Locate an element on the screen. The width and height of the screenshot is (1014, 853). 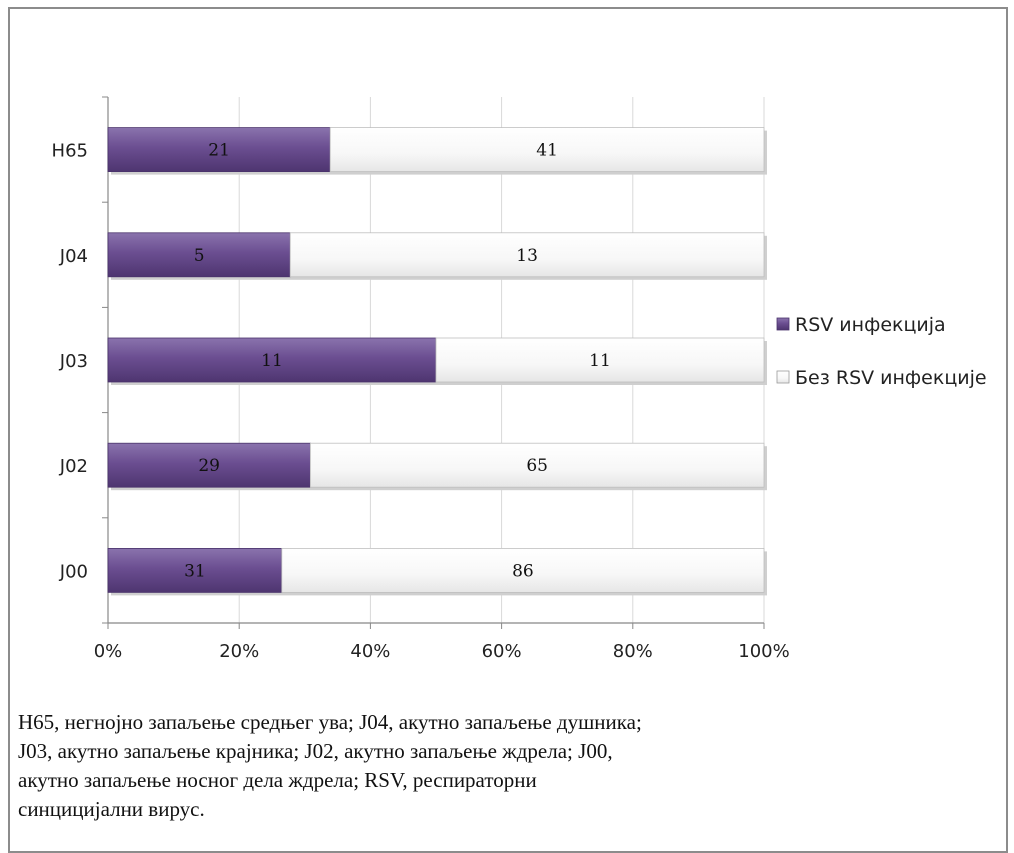
data-label: 65 is located at coordinates (537, 466).